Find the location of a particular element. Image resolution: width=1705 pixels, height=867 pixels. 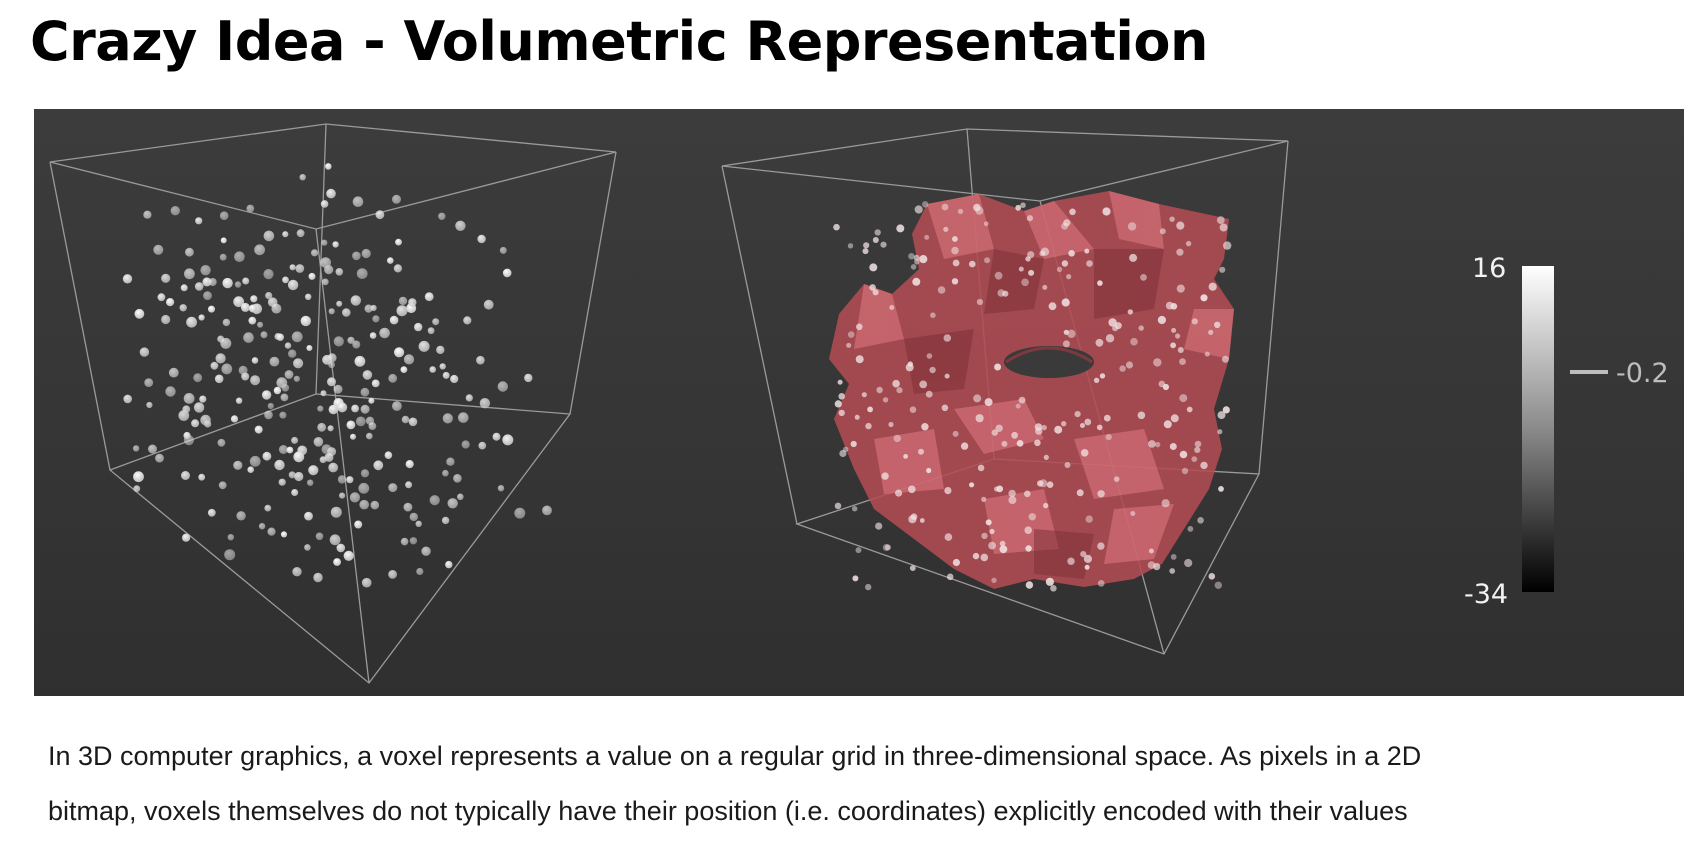

colorbar: 16 -34 -0.2 is located at coordinates (1566, 431).